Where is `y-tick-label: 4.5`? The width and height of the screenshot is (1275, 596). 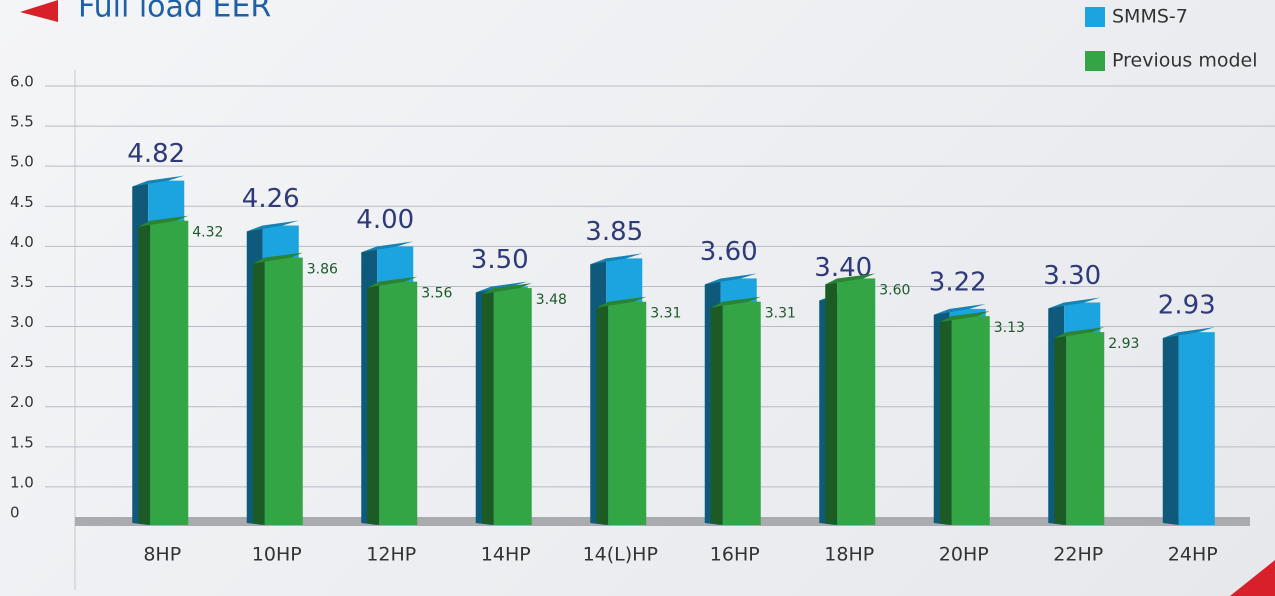
y-tick-label: 4.5 is located at coordinates (22, 202).